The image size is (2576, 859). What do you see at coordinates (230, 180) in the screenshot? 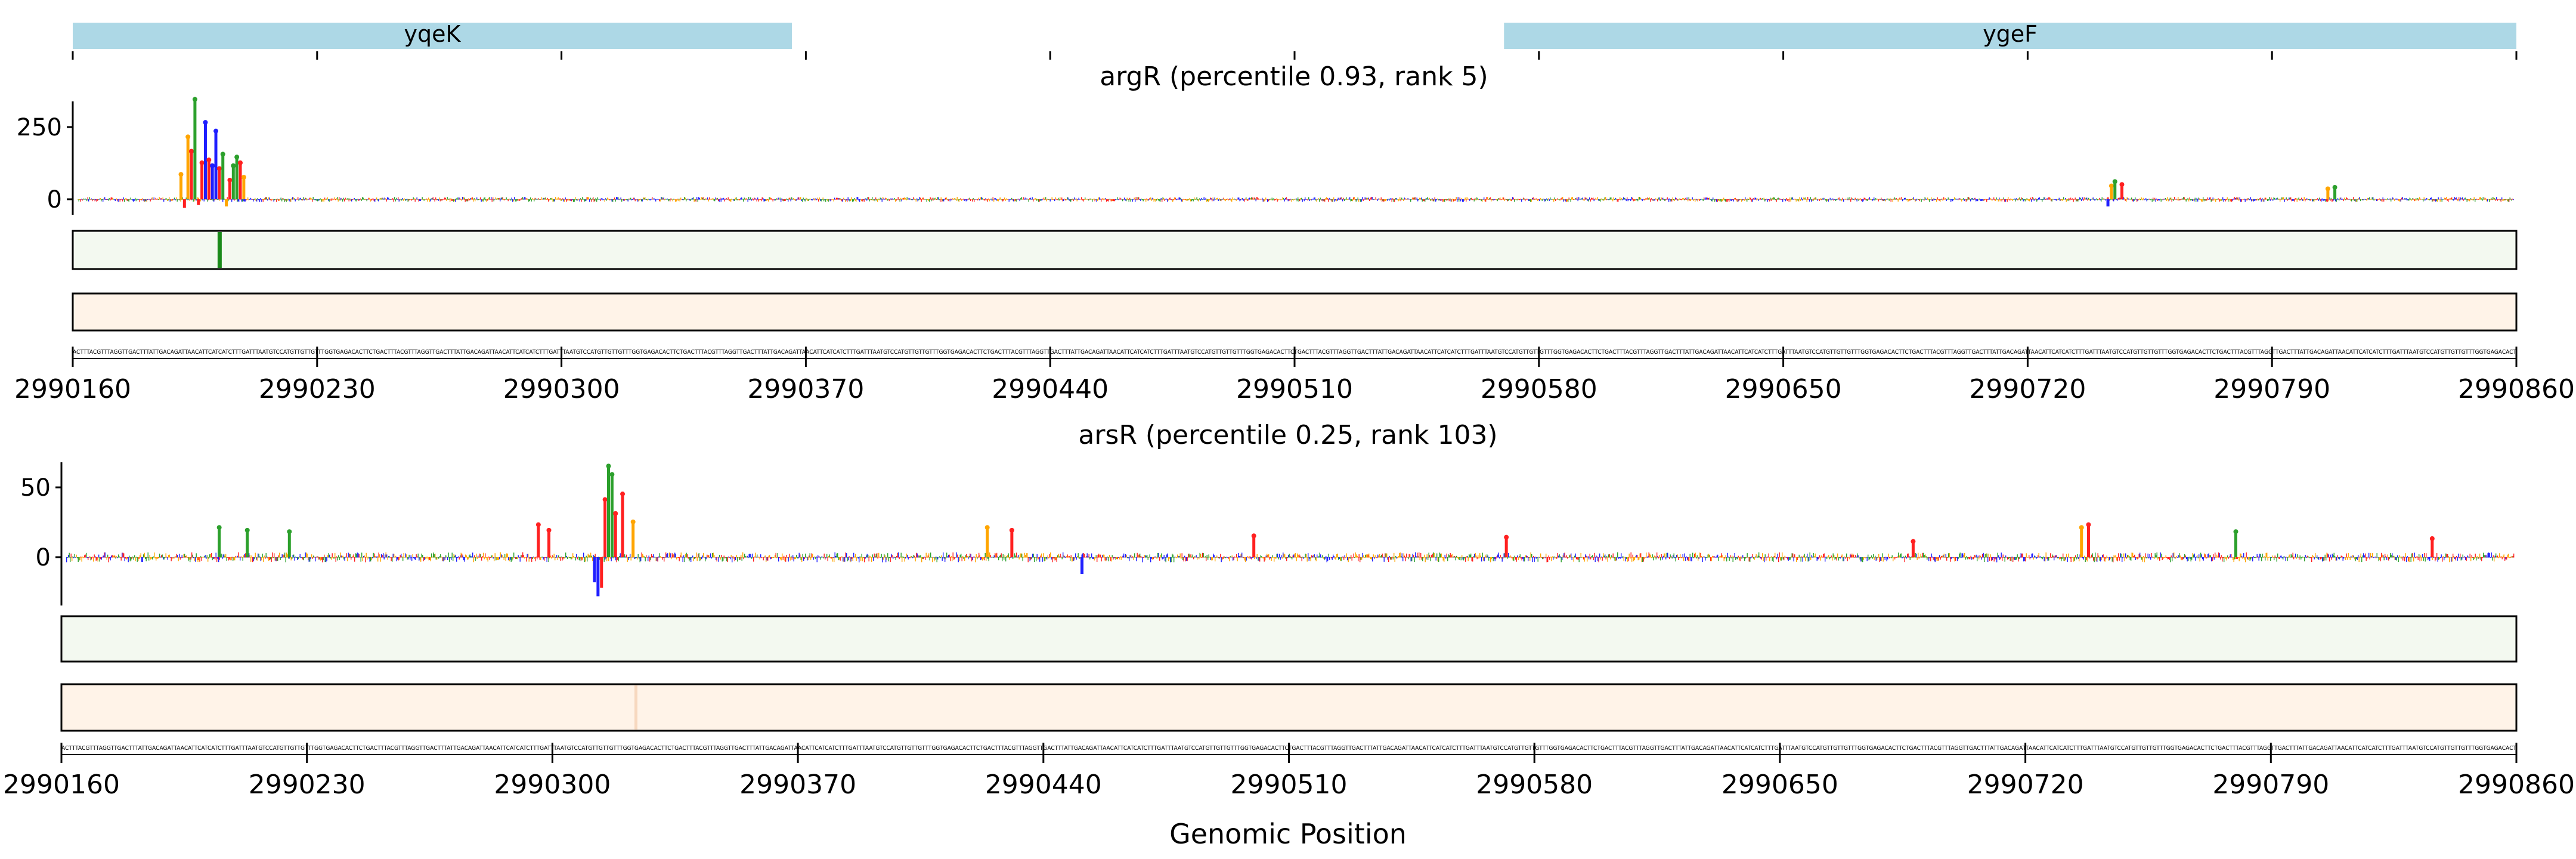
I see `peak-marker` at bounding box center [230, 180].